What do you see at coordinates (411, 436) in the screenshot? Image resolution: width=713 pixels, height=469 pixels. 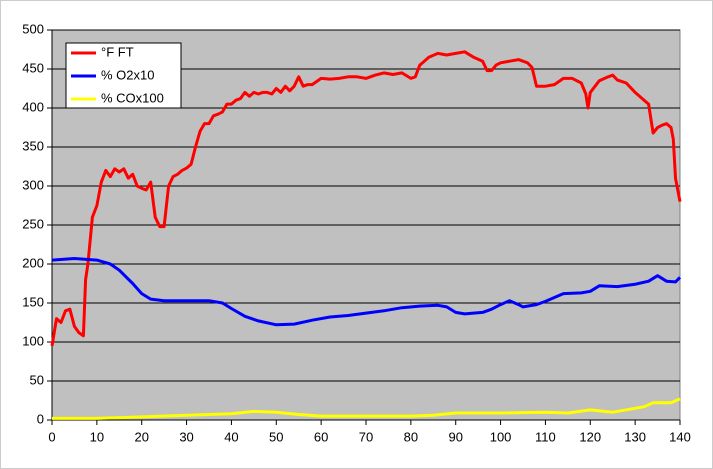 I see `x-tick-label: 80` at bounding box center [411, 436].